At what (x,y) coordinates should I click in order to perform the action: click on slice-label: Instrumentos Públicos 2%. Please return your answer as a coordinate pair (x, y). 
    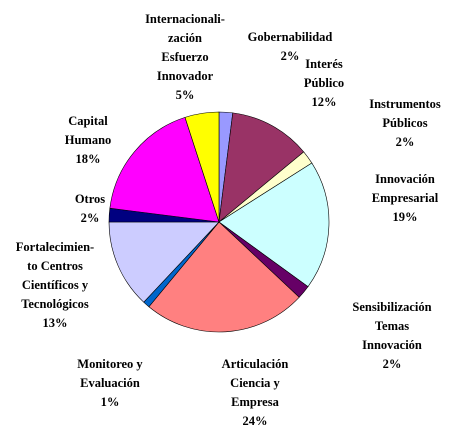
    Looking at the image, I should click on (405, 123).